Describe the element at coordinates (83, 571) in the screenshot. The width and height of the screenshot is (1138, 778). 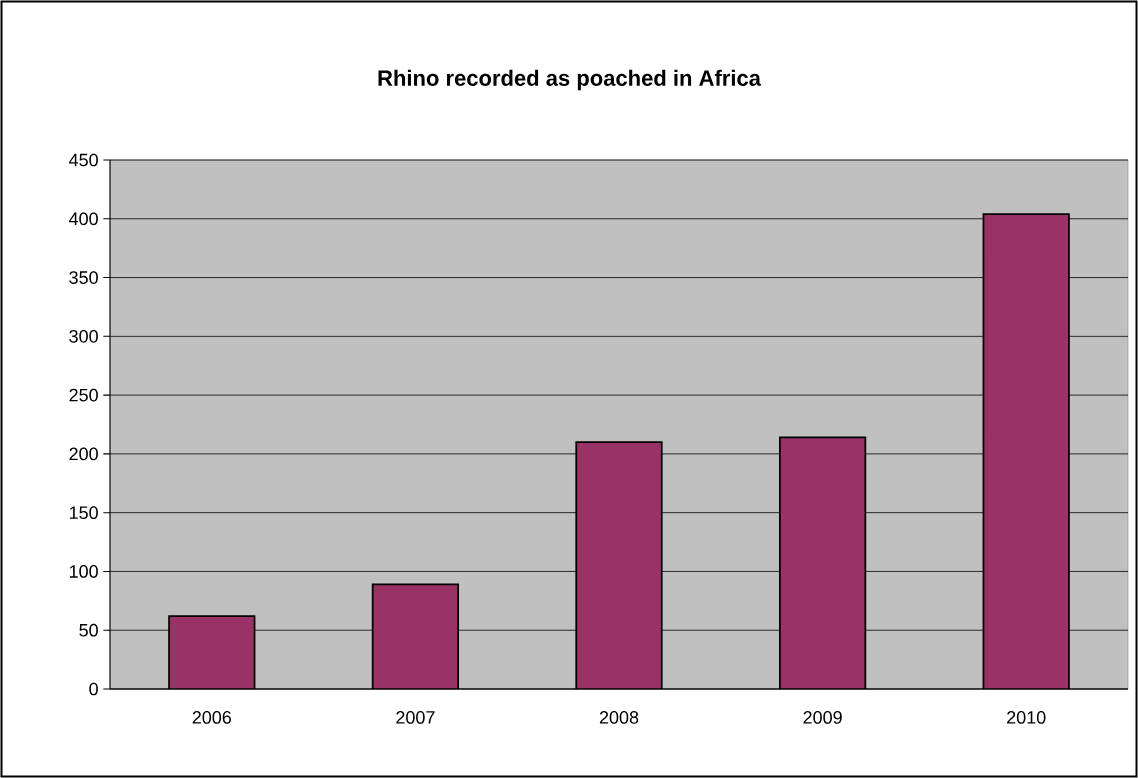
I see `y-tick-label: 100` at that location.